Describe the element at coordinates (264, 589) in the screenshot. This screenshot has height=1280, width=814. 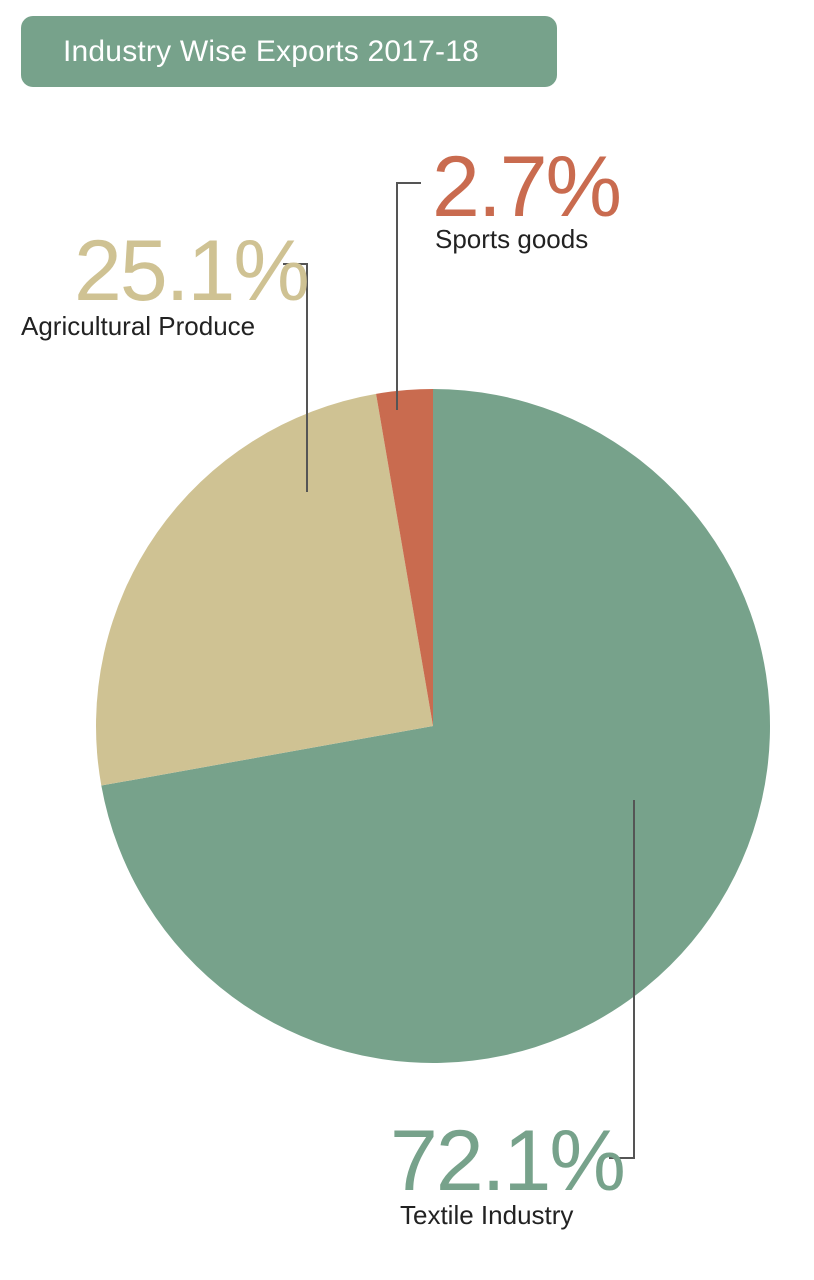
I see `pie-slice-agricultural-produce` at that location.